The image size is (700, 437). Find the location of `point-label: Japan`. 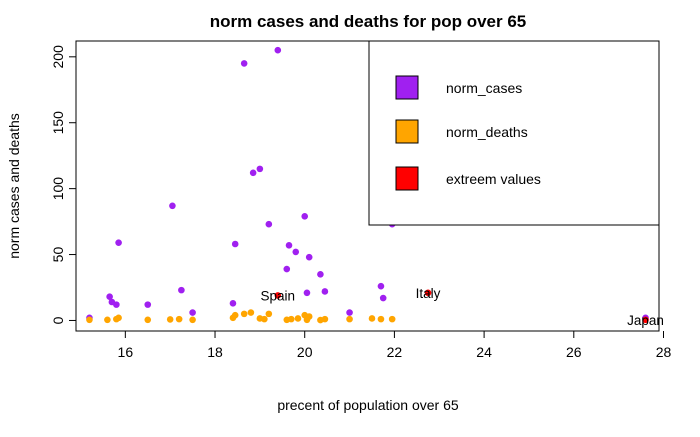

point-label: Japan is located at coordinates (645, 320).